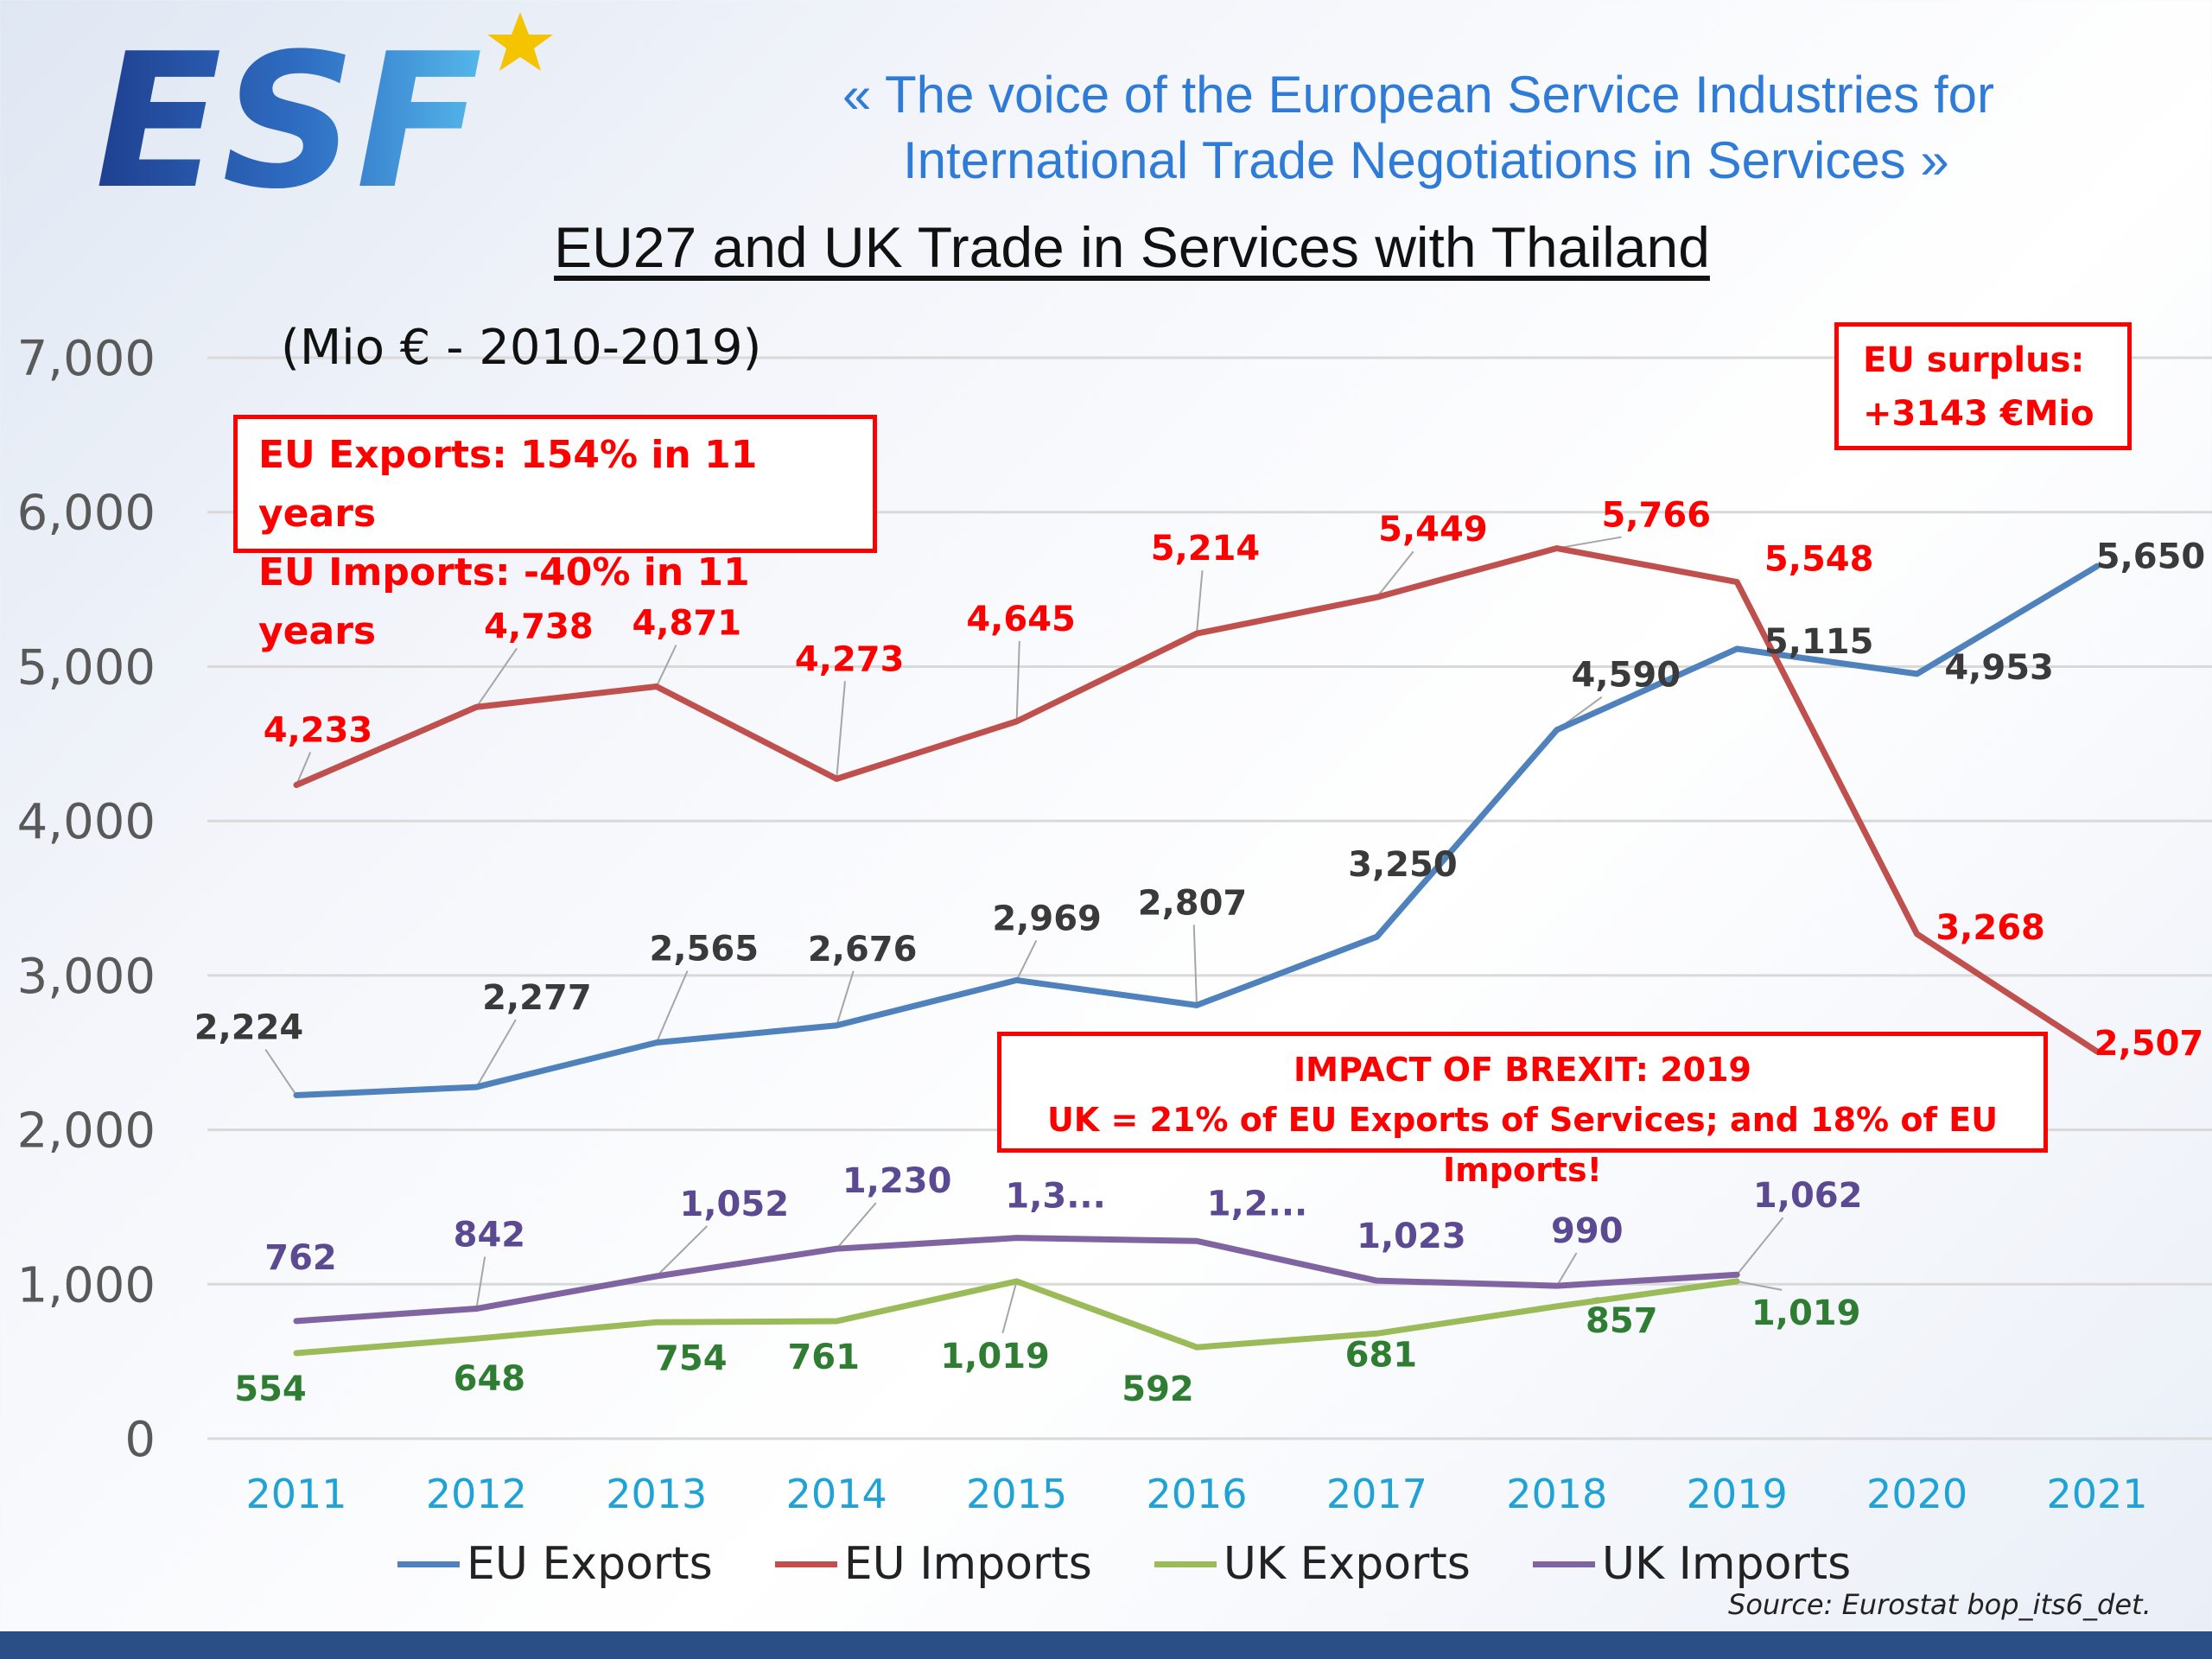 The height and width of the screenshot is (1659, 2212). Describe the element at coordinates (295, 1494) in the screenshot. I see `x-tick-label: 2011` at that location.